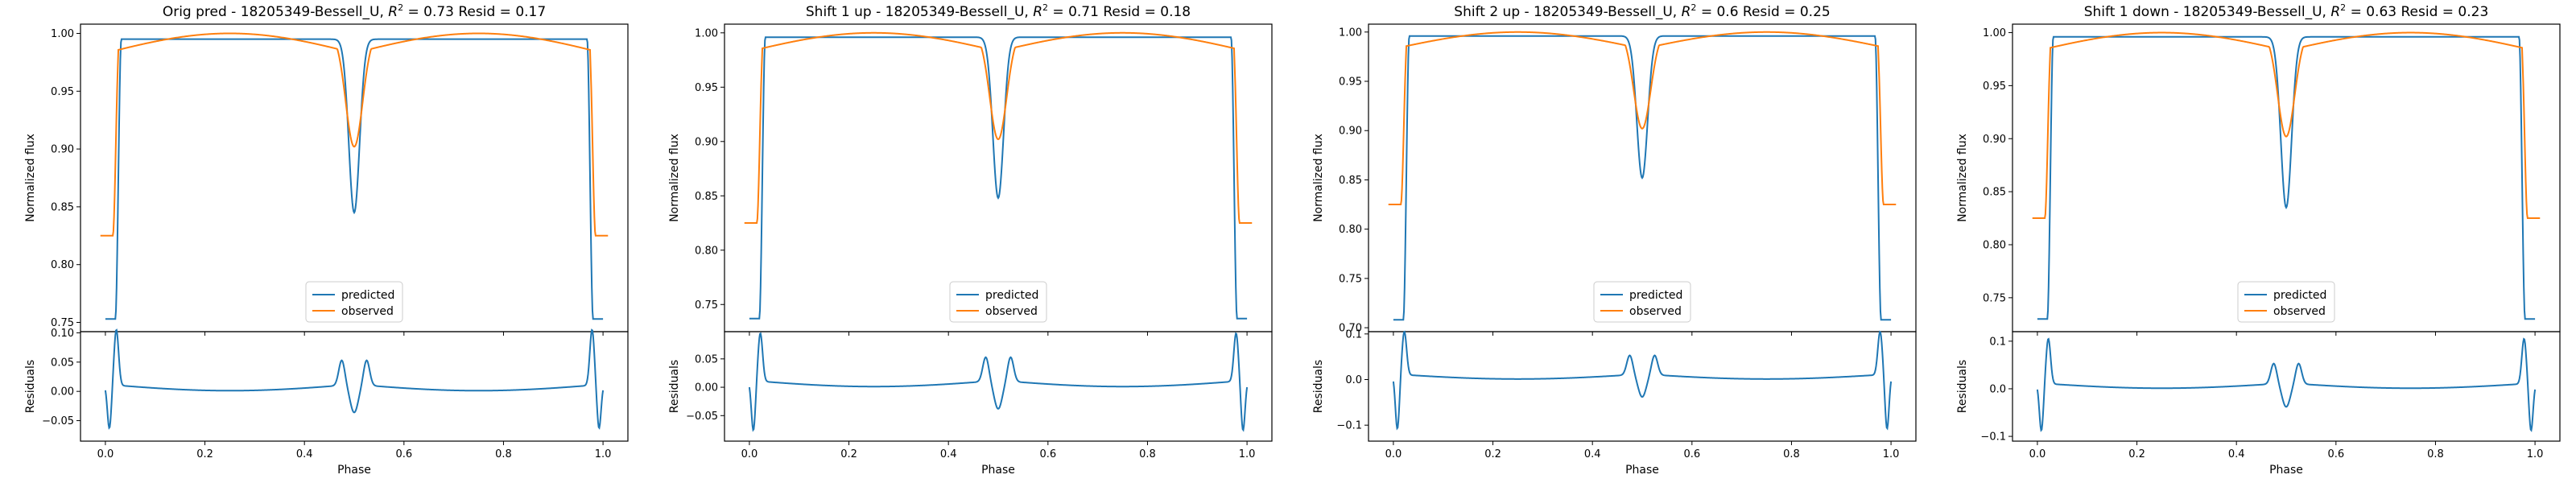 This screenshot has height=483, width=2576. What do you see at coordinates (62, 334) in the screenshot?
I see `y-tick-label-resid: 0.10` at bounding box center [62, 334].